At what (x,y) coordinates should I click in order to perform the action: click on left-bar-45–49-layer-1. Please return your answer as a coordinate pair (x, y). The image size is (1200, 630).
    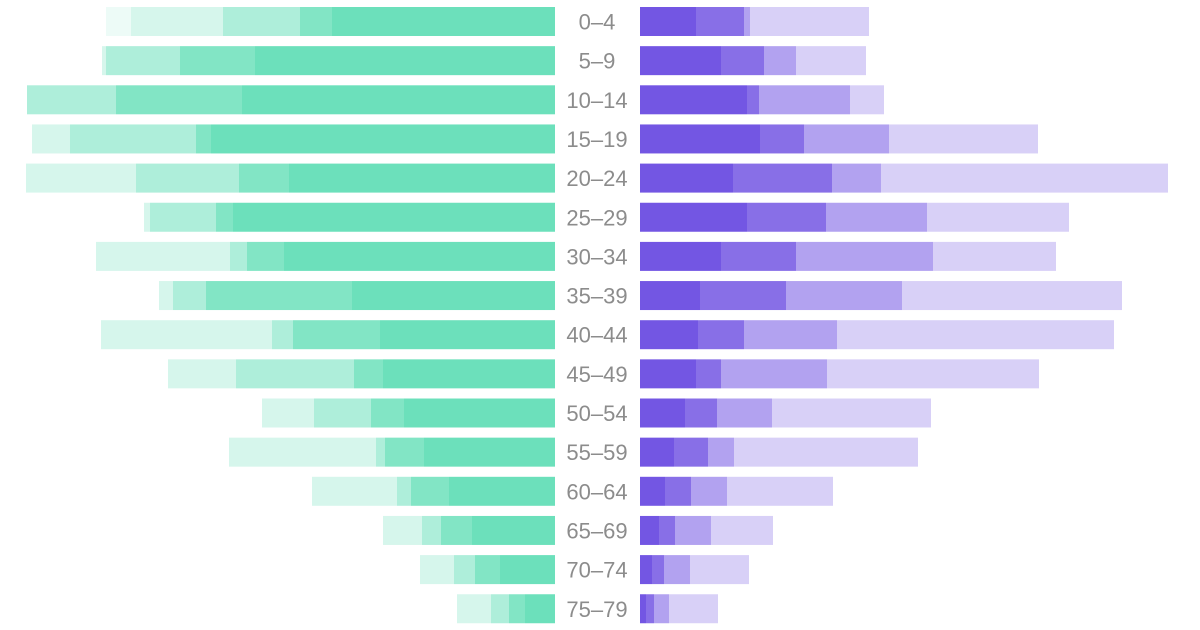
    Looking at the image, I should click on (469, 374).